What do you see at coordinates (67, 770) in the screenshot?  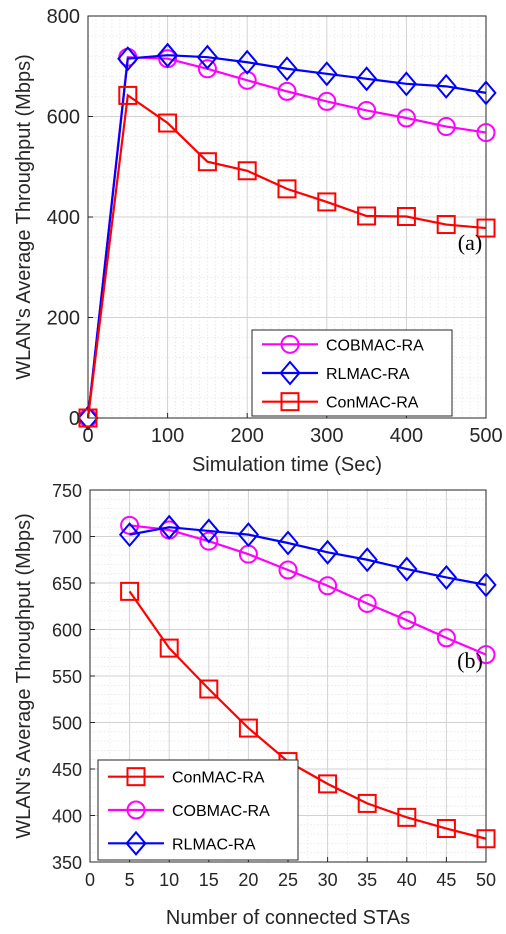 I see `y-tick-label: 450` at bounding box center [67, 770].